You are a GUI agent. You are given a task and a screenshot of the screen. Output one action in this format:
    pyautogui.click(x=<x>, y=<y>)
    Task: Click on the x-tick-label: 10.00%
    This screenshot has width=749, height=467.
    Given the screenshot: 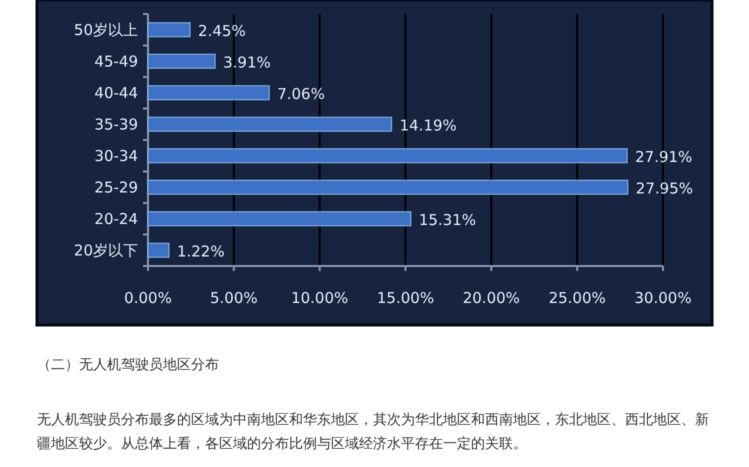 What is the action you would take?
    pyautogui.click(x=319, y=298)
    